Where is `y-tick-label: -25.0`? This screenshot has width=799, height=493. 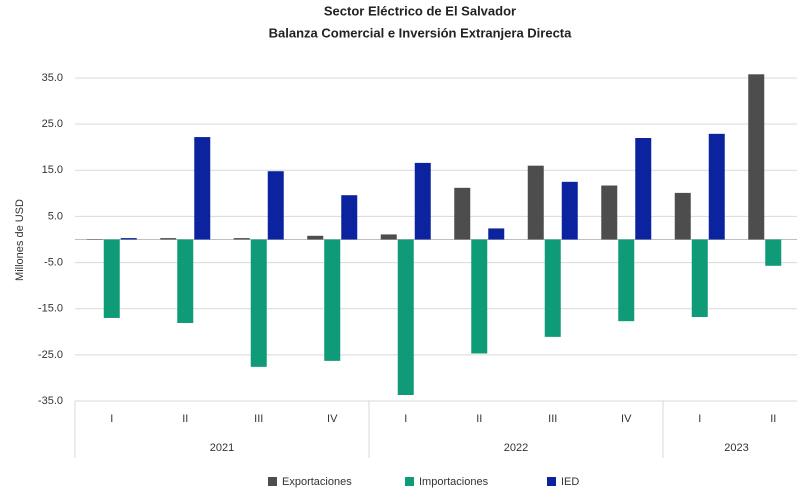 y-tick-label: -25.0 is located at coordinates (50, 355).